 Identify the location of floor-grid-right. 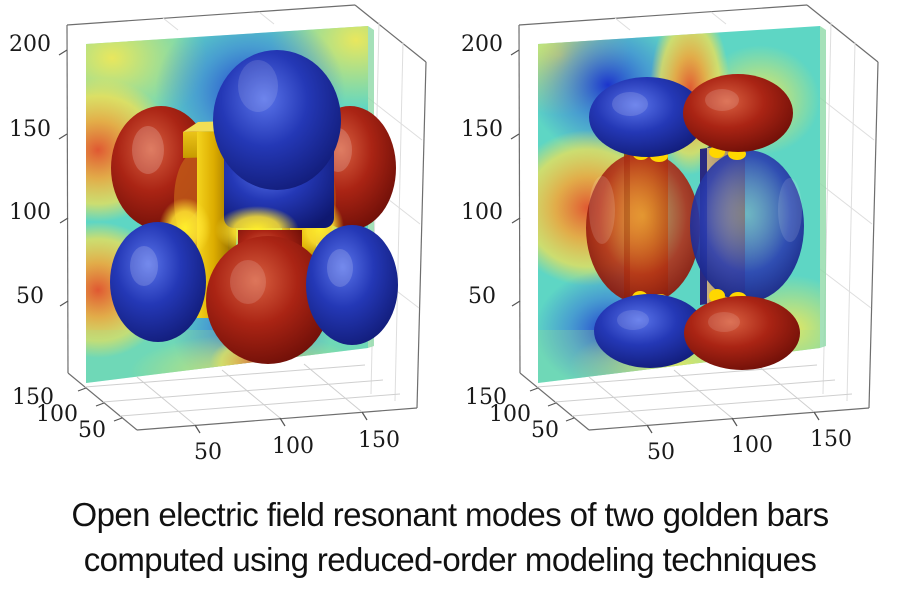
(694, 394).